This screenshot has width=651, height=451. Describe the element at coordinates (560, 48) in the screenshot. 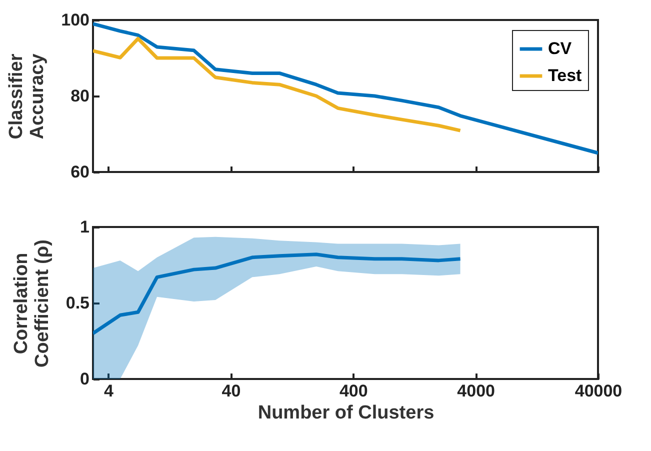

I see `legend-label: CV` at that location.